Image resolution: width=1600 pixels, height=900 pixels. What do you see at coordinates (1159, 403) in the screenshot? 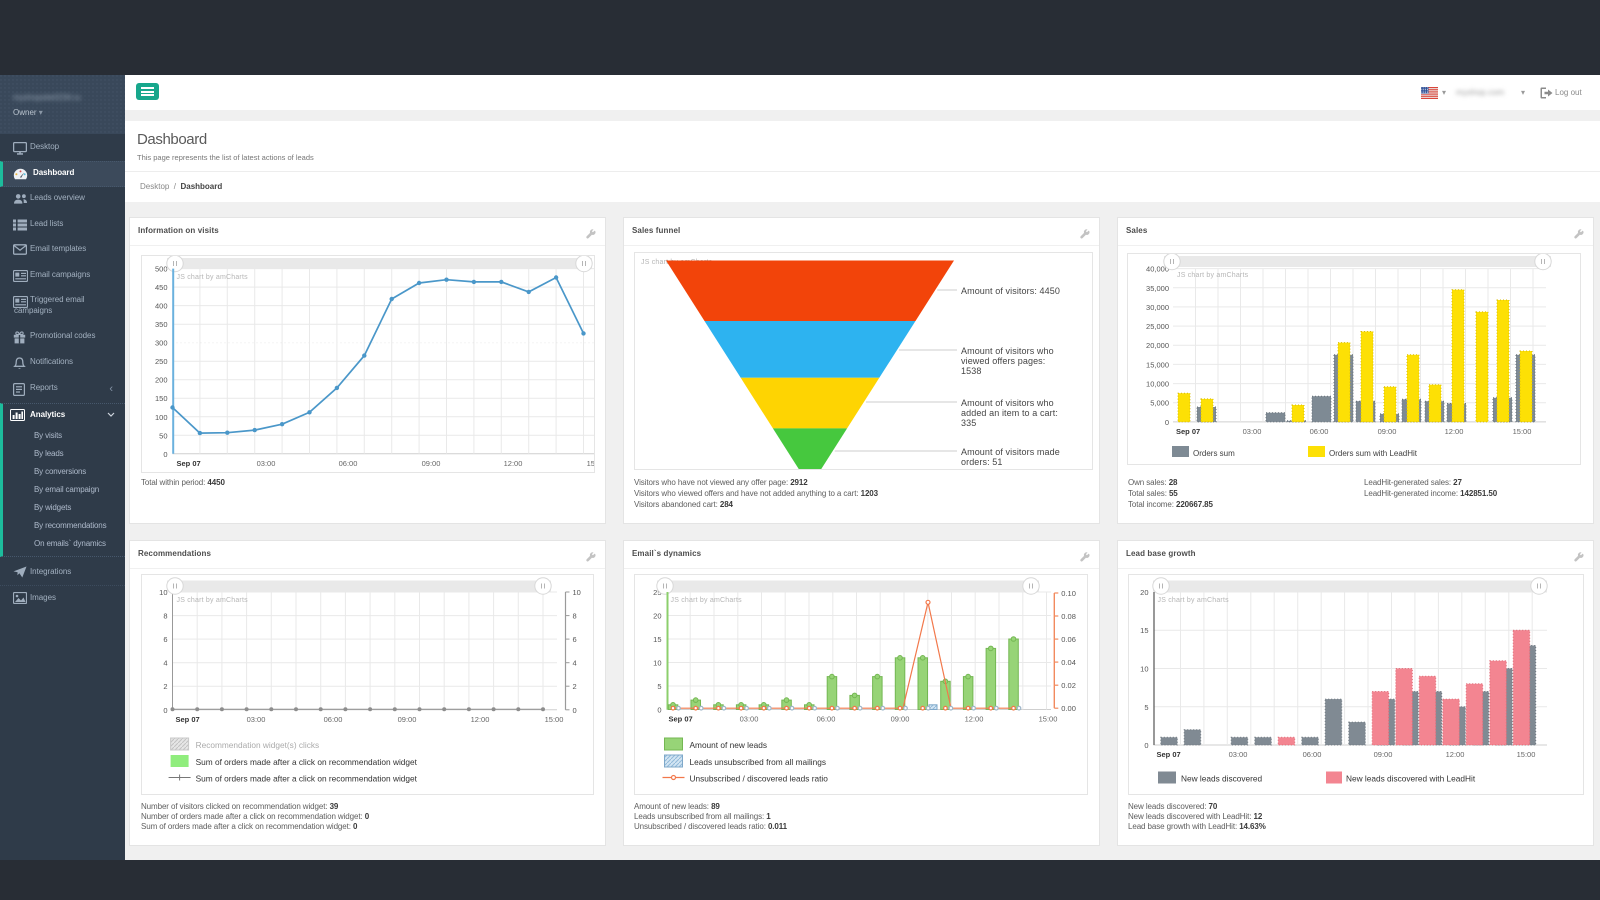
I see `svg-text: 5,000` at bounding box center [1159, 403].